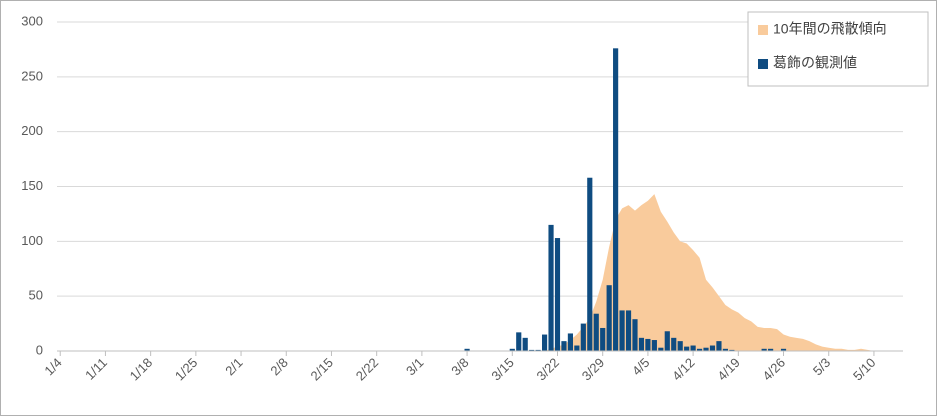 The height and width of the screenshot is (416, 937). Describe the element at coordinates (830, 29) in the screenshot. I see `legend-label: 10年間の飛散傾向` at that location.